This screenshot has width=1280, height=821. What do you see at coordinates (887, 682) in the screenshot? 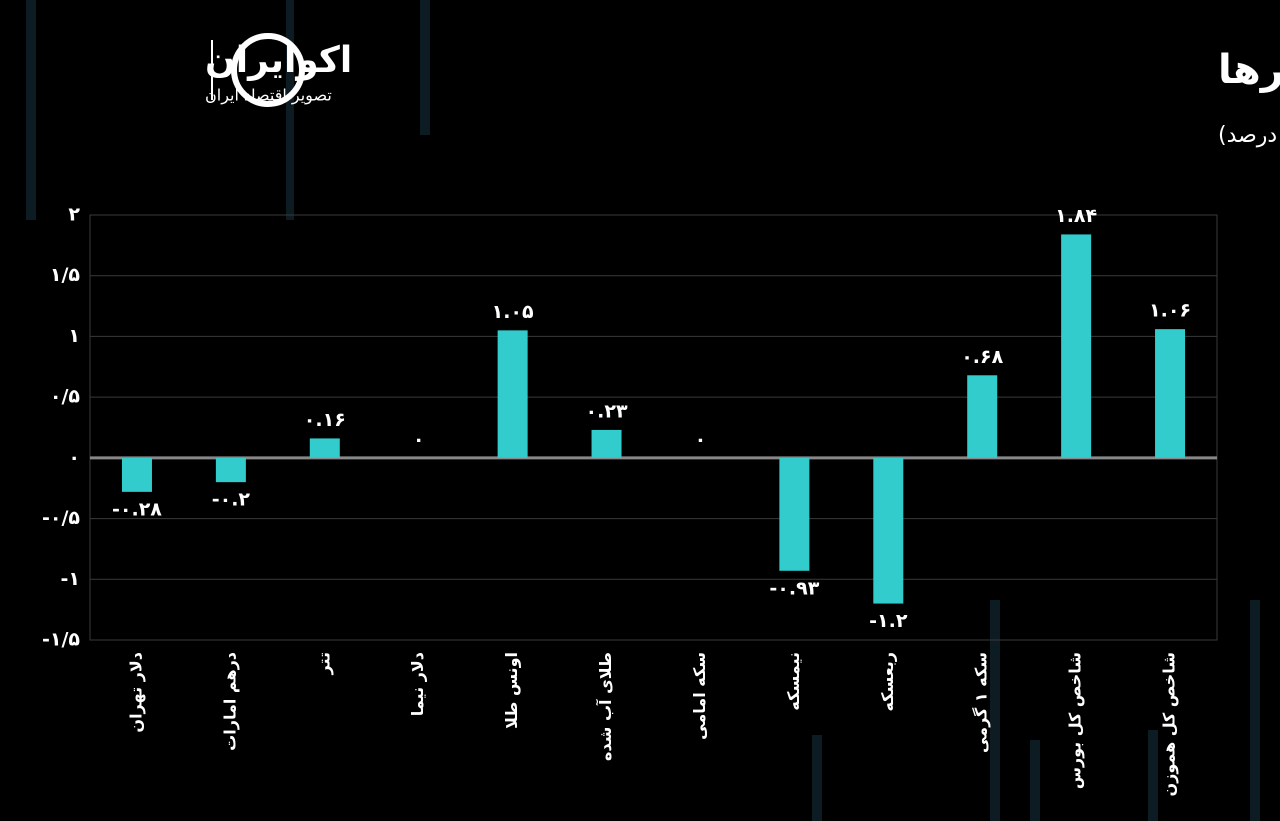
I see `x-tick-label: ربعسکه` at bounding box center [887, 682].